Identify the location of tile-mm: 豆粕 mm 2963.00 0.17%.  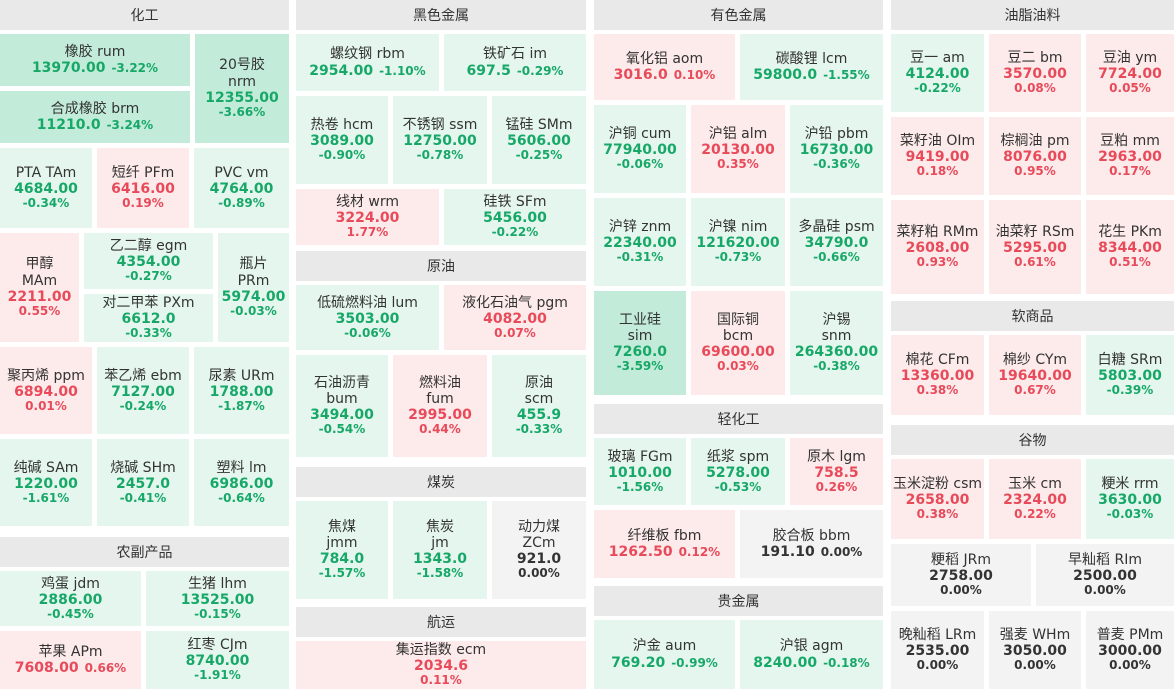
(1130, 156).